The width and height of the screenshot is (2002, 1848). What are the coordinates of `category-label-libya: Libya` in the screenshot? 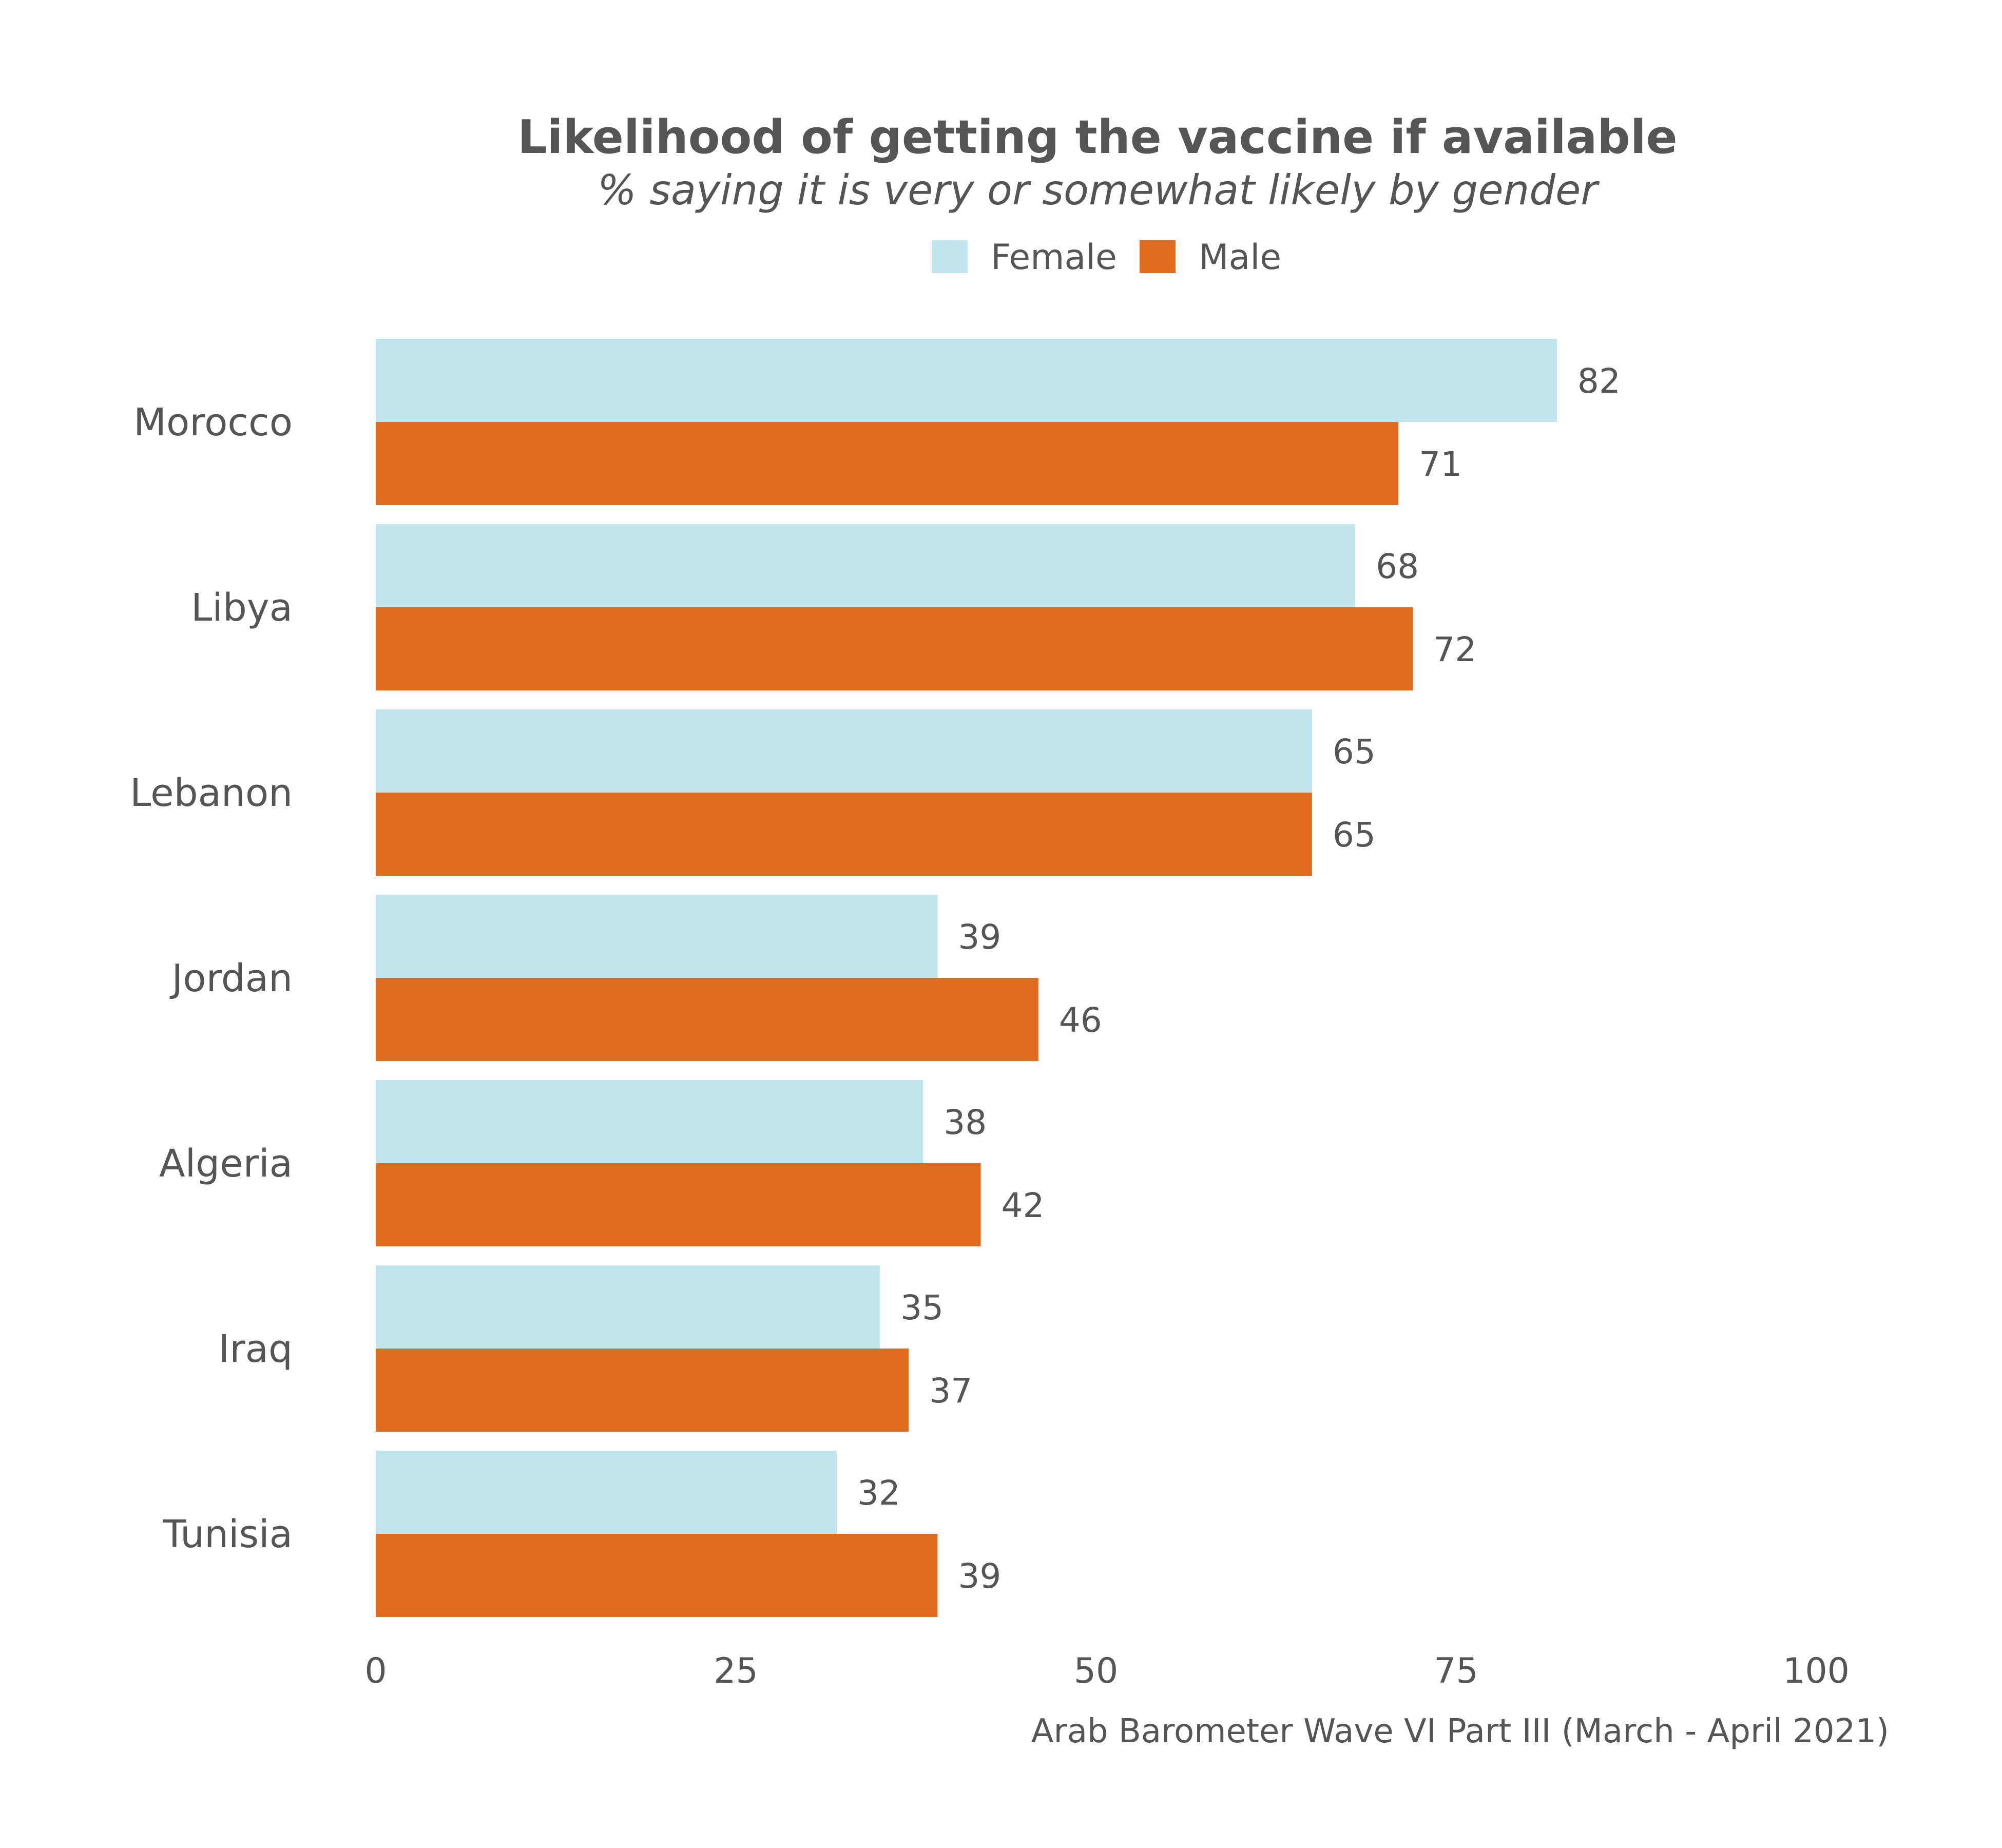 It's located at (242, 608).